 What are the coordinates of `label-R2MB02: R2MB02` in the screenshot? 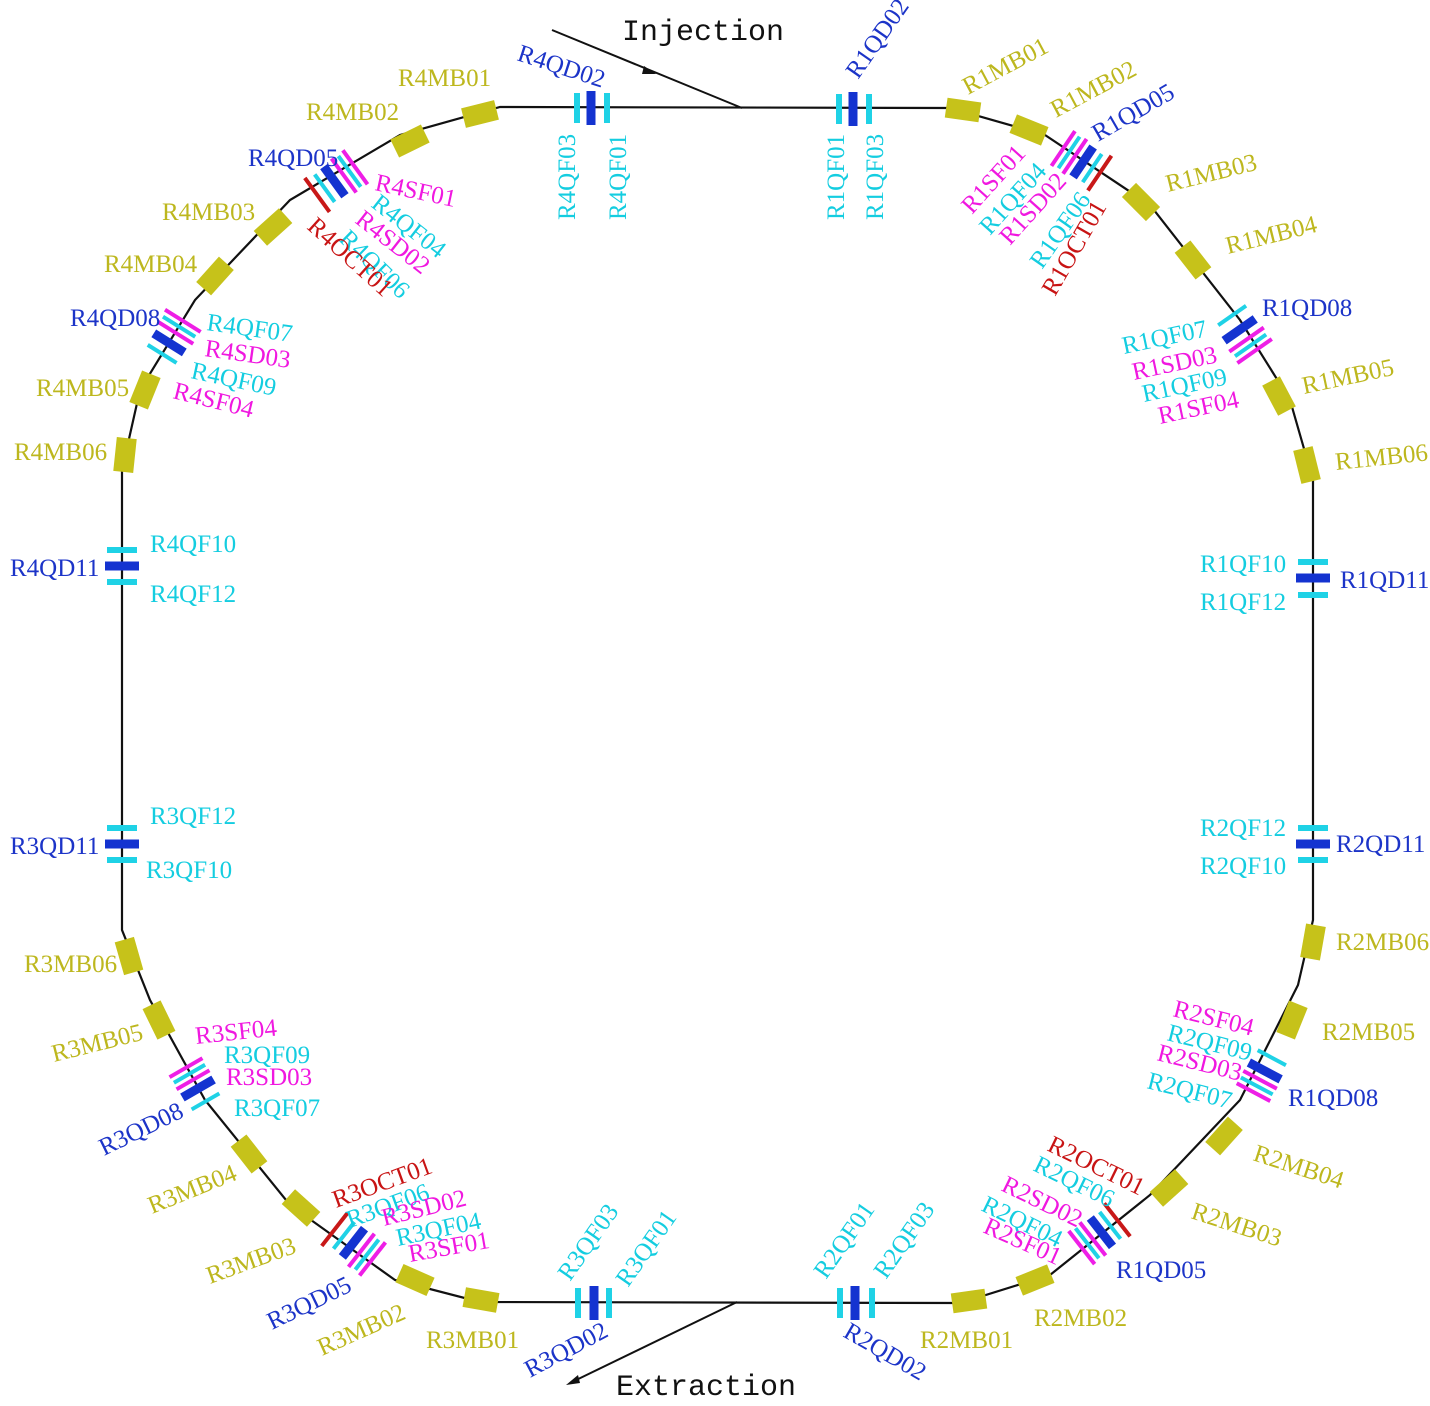 It's located at (1080, 1318).